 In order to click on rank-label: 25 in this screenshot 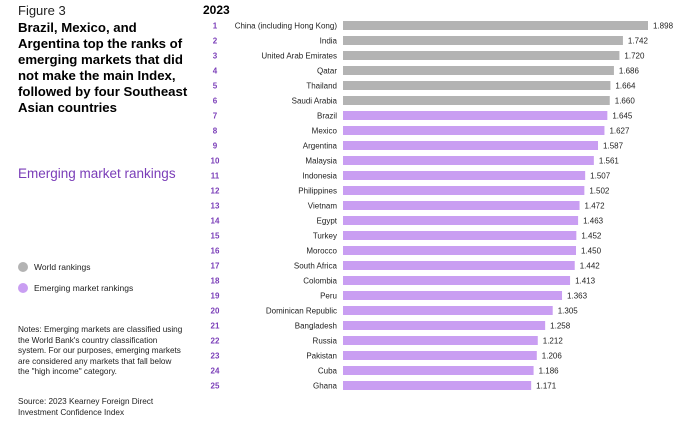, I will do `click(215, 386)`.